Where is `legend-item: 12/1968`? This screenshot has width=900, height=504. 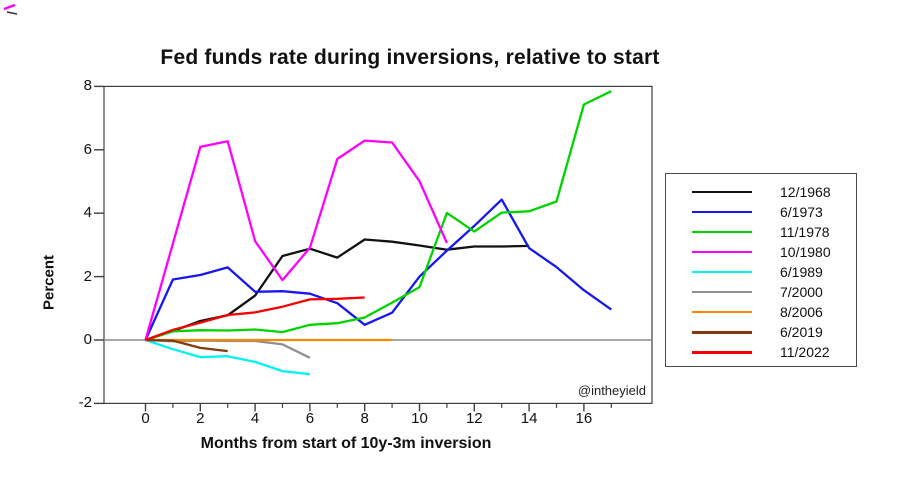
legend-item: 12/1968 is located at coordinates (760, 192).